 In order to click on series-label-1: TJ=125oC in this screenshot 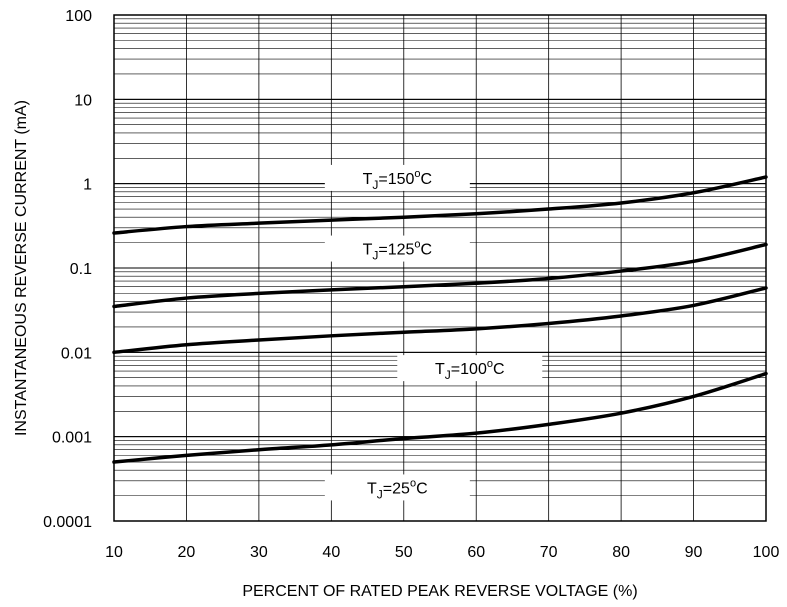, I will do `click(397, 249)`.